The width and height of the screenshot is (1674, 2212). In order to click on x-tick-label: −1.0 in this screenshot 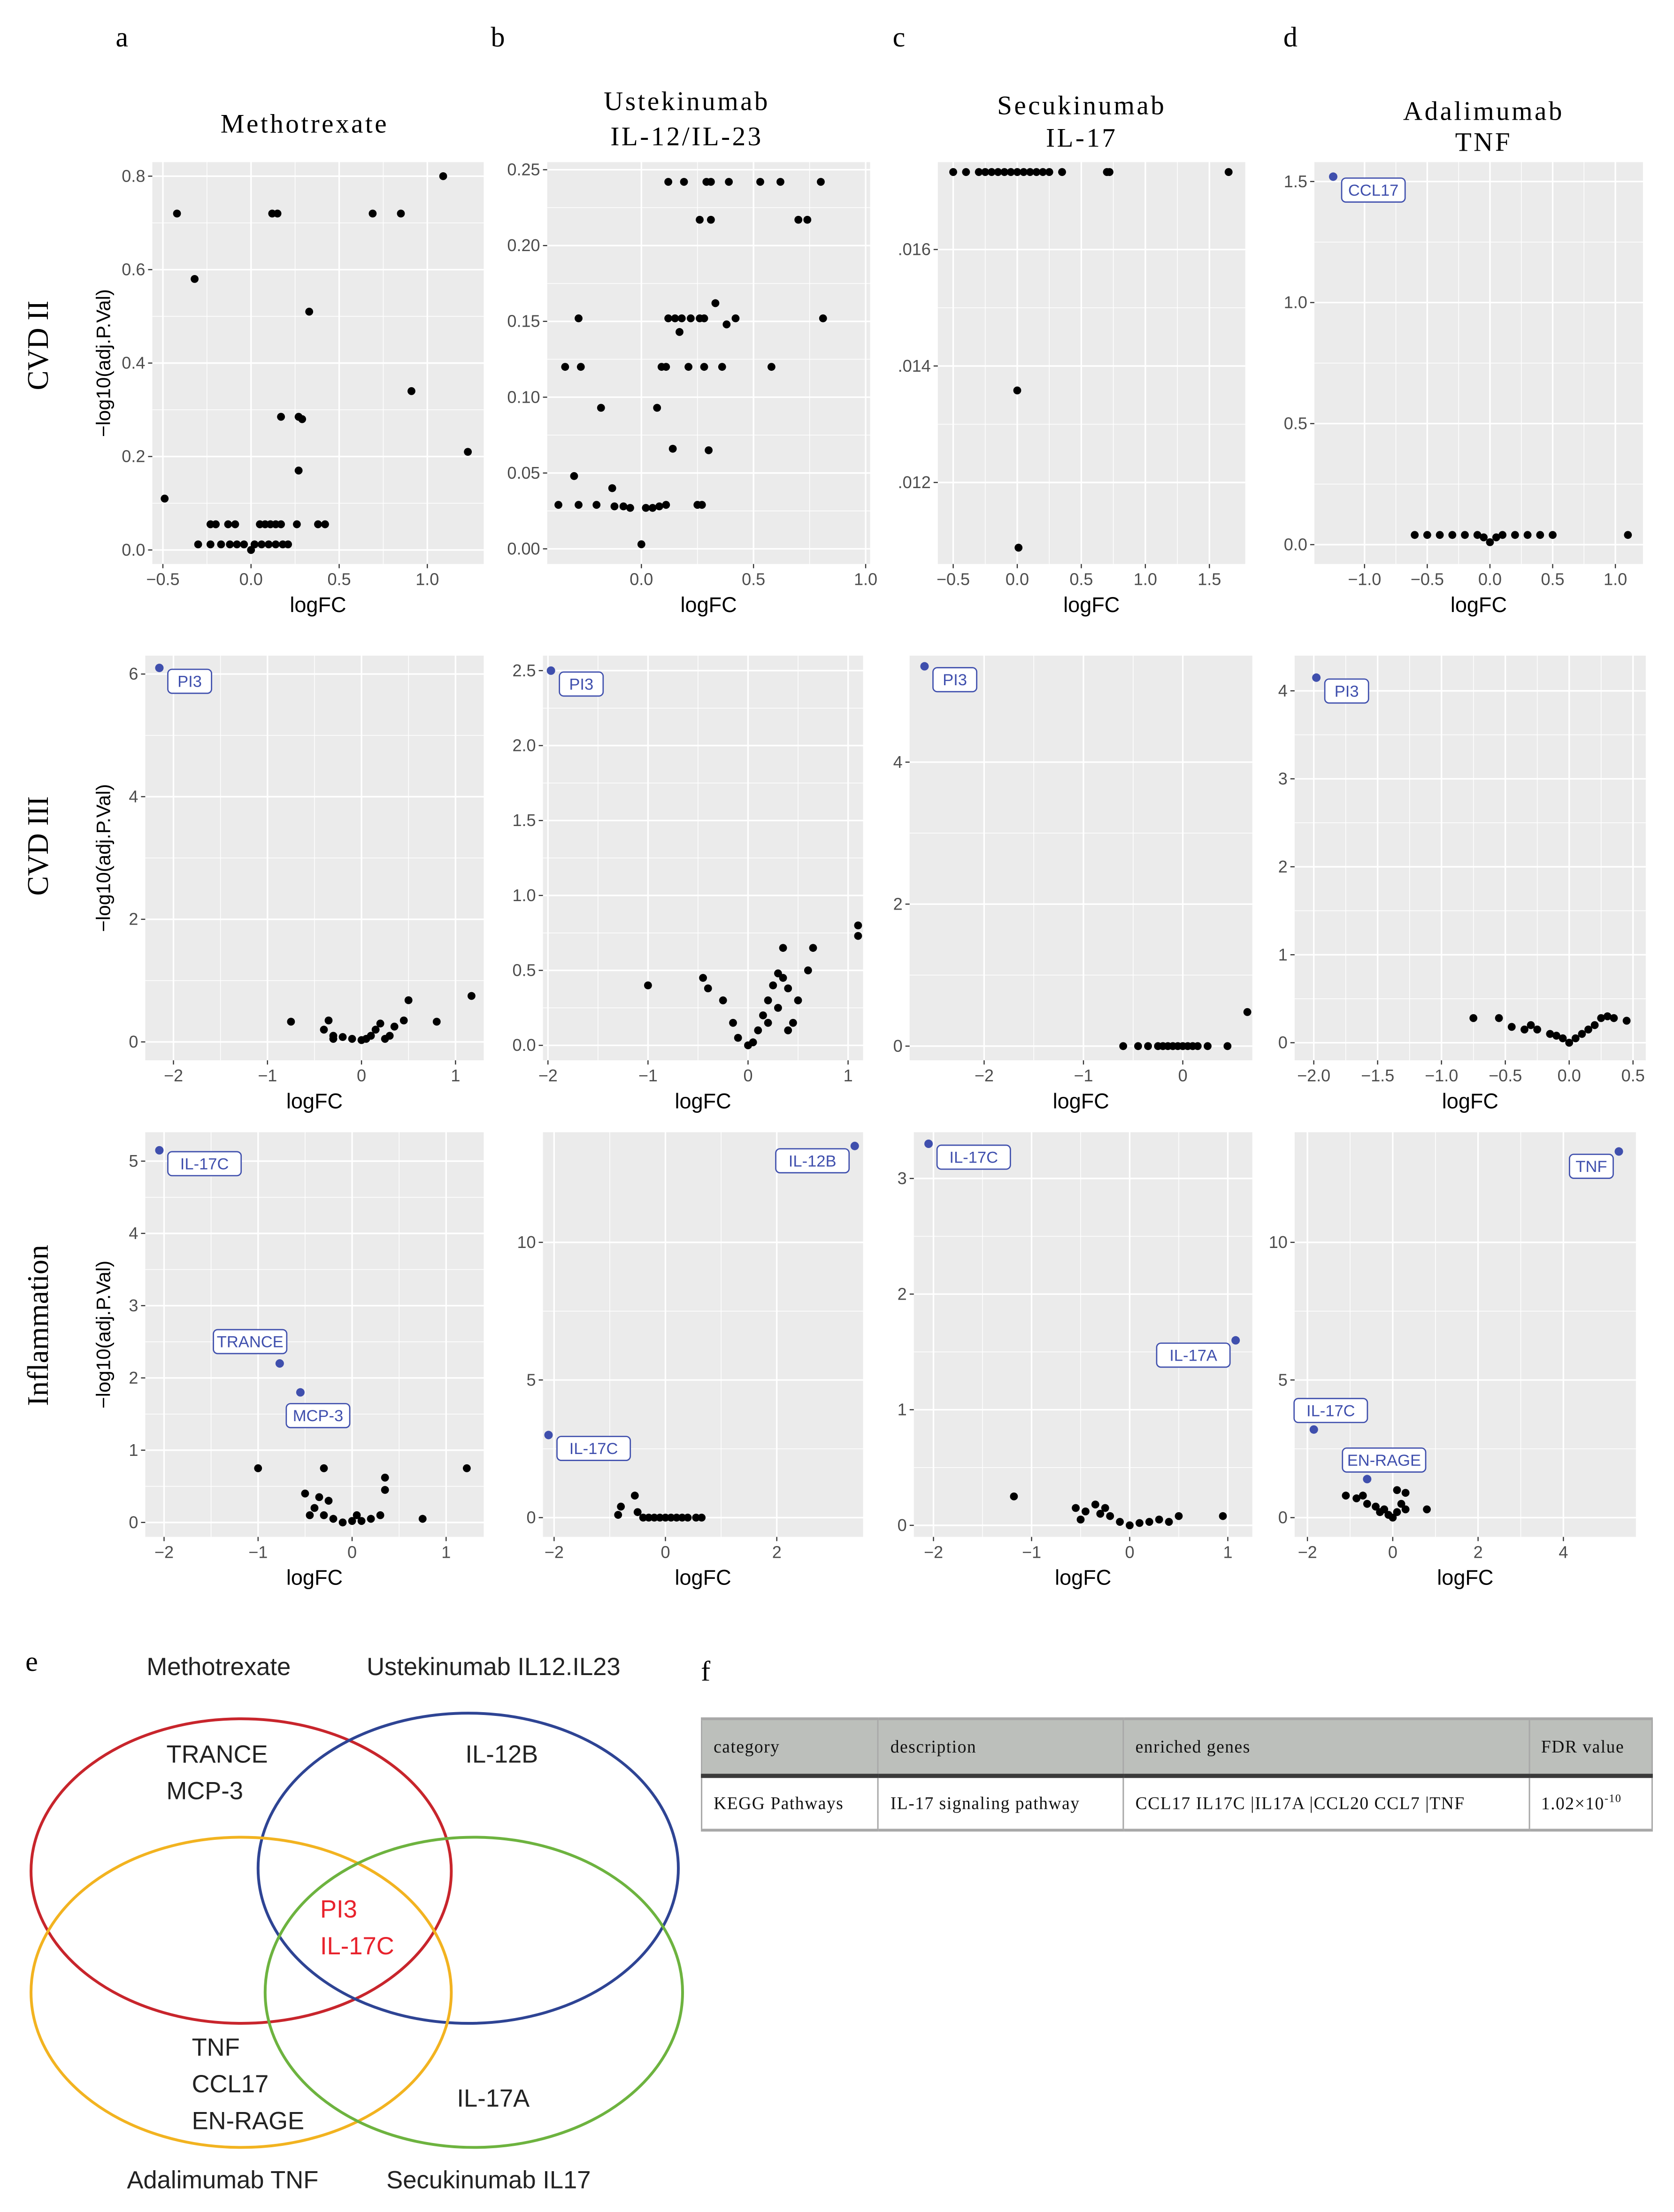, I will do `click(1441, 1075)`.